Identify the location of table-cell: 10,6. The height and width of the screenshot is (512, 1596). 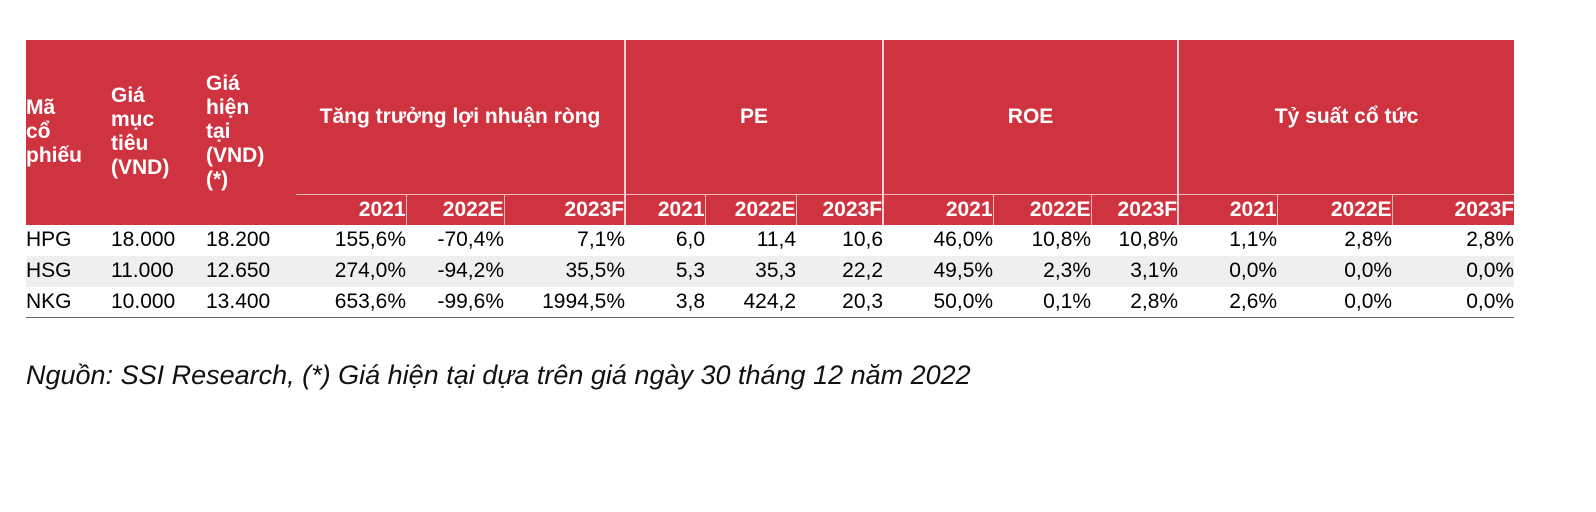
(863, 239).